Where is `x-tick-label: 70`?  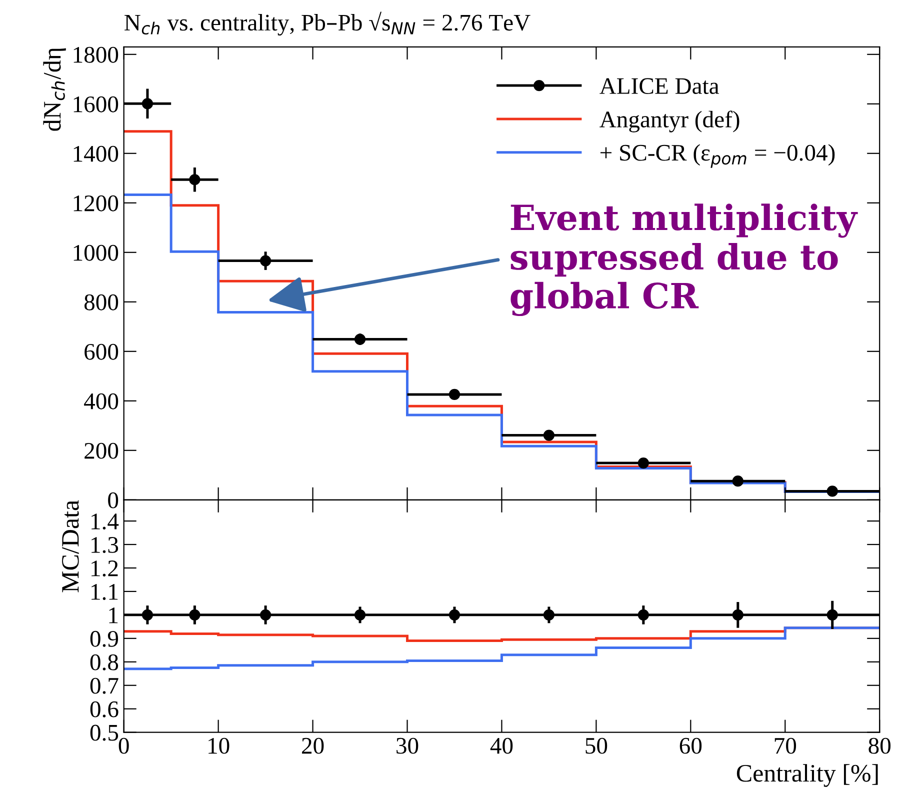 x-tick-label: 70 is located at coordinates (785, 746).